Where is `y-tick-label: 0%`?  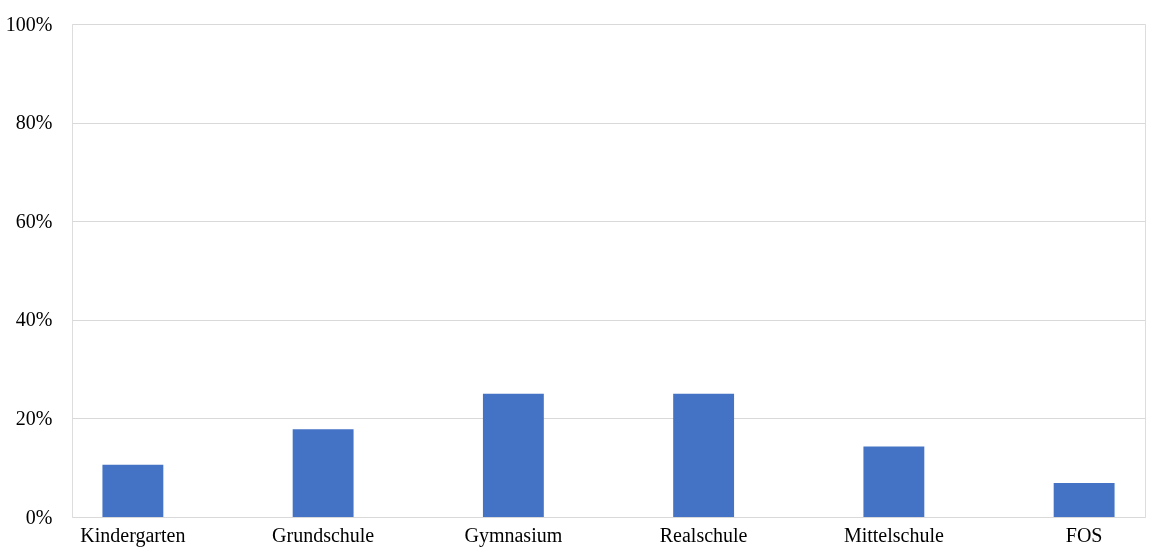
y-tick-label: 0% is located at coordinates (39, 516).